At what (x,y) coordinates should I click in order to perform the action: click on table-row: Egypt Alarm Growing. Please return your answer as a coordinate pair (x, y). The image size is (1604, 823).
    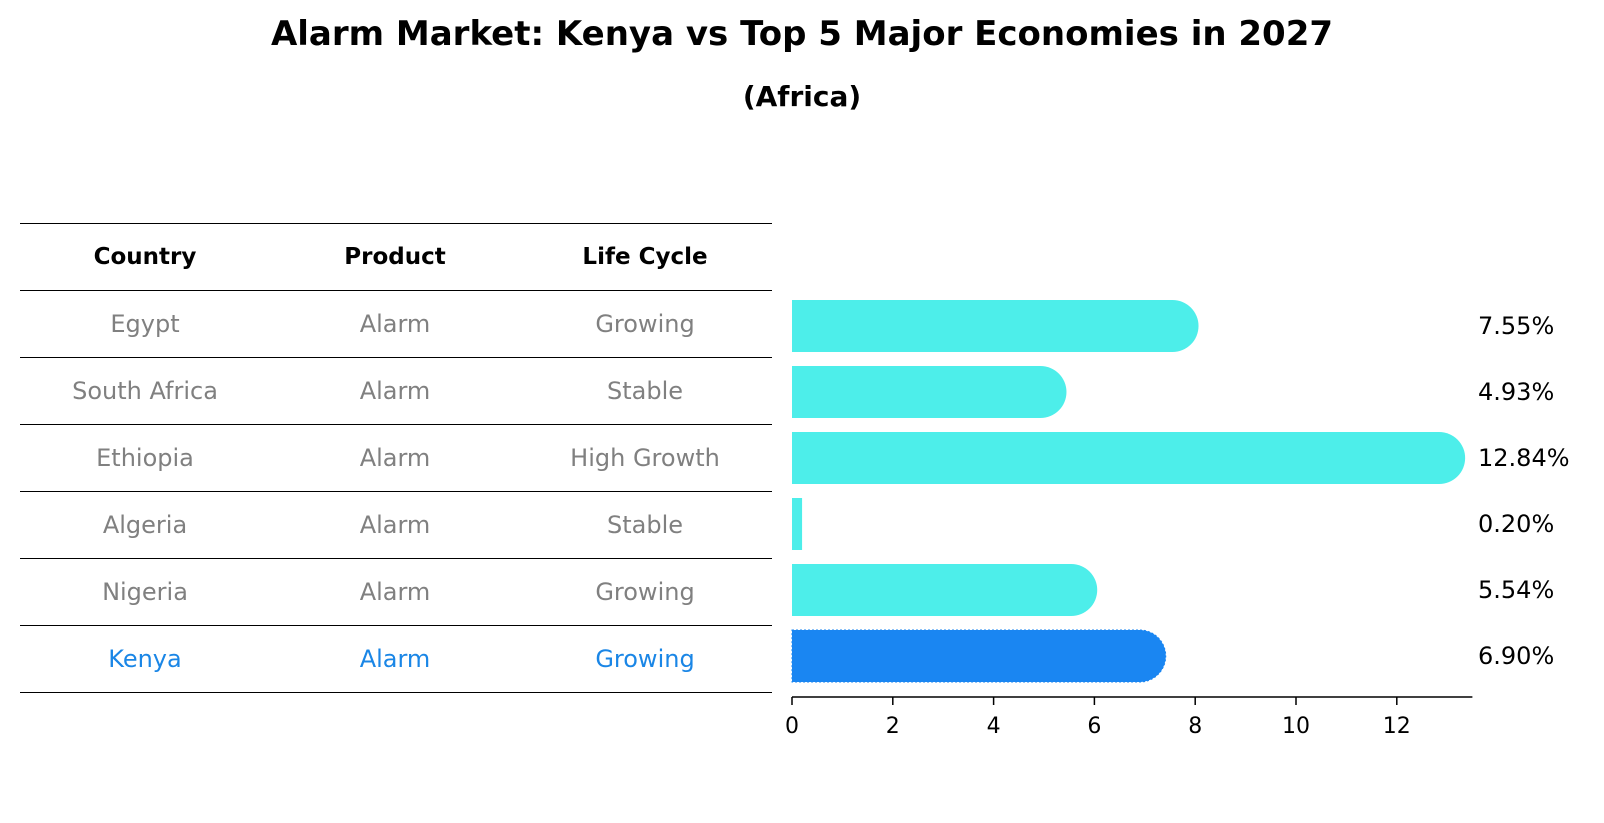
    Looking at the image, I should click on (396, 324).